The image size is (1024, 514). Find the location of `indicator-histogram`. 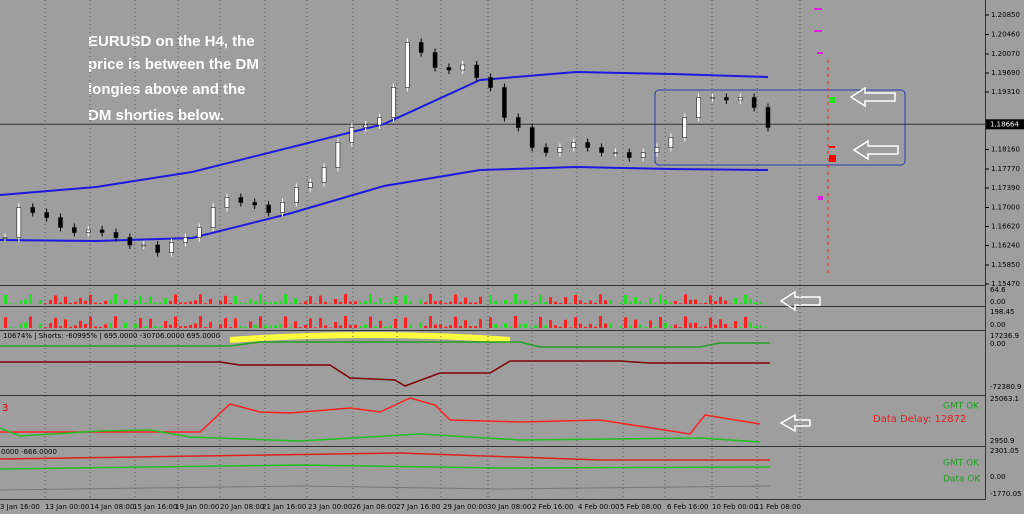

indicator-histogram is located at coordinates (385, 311).